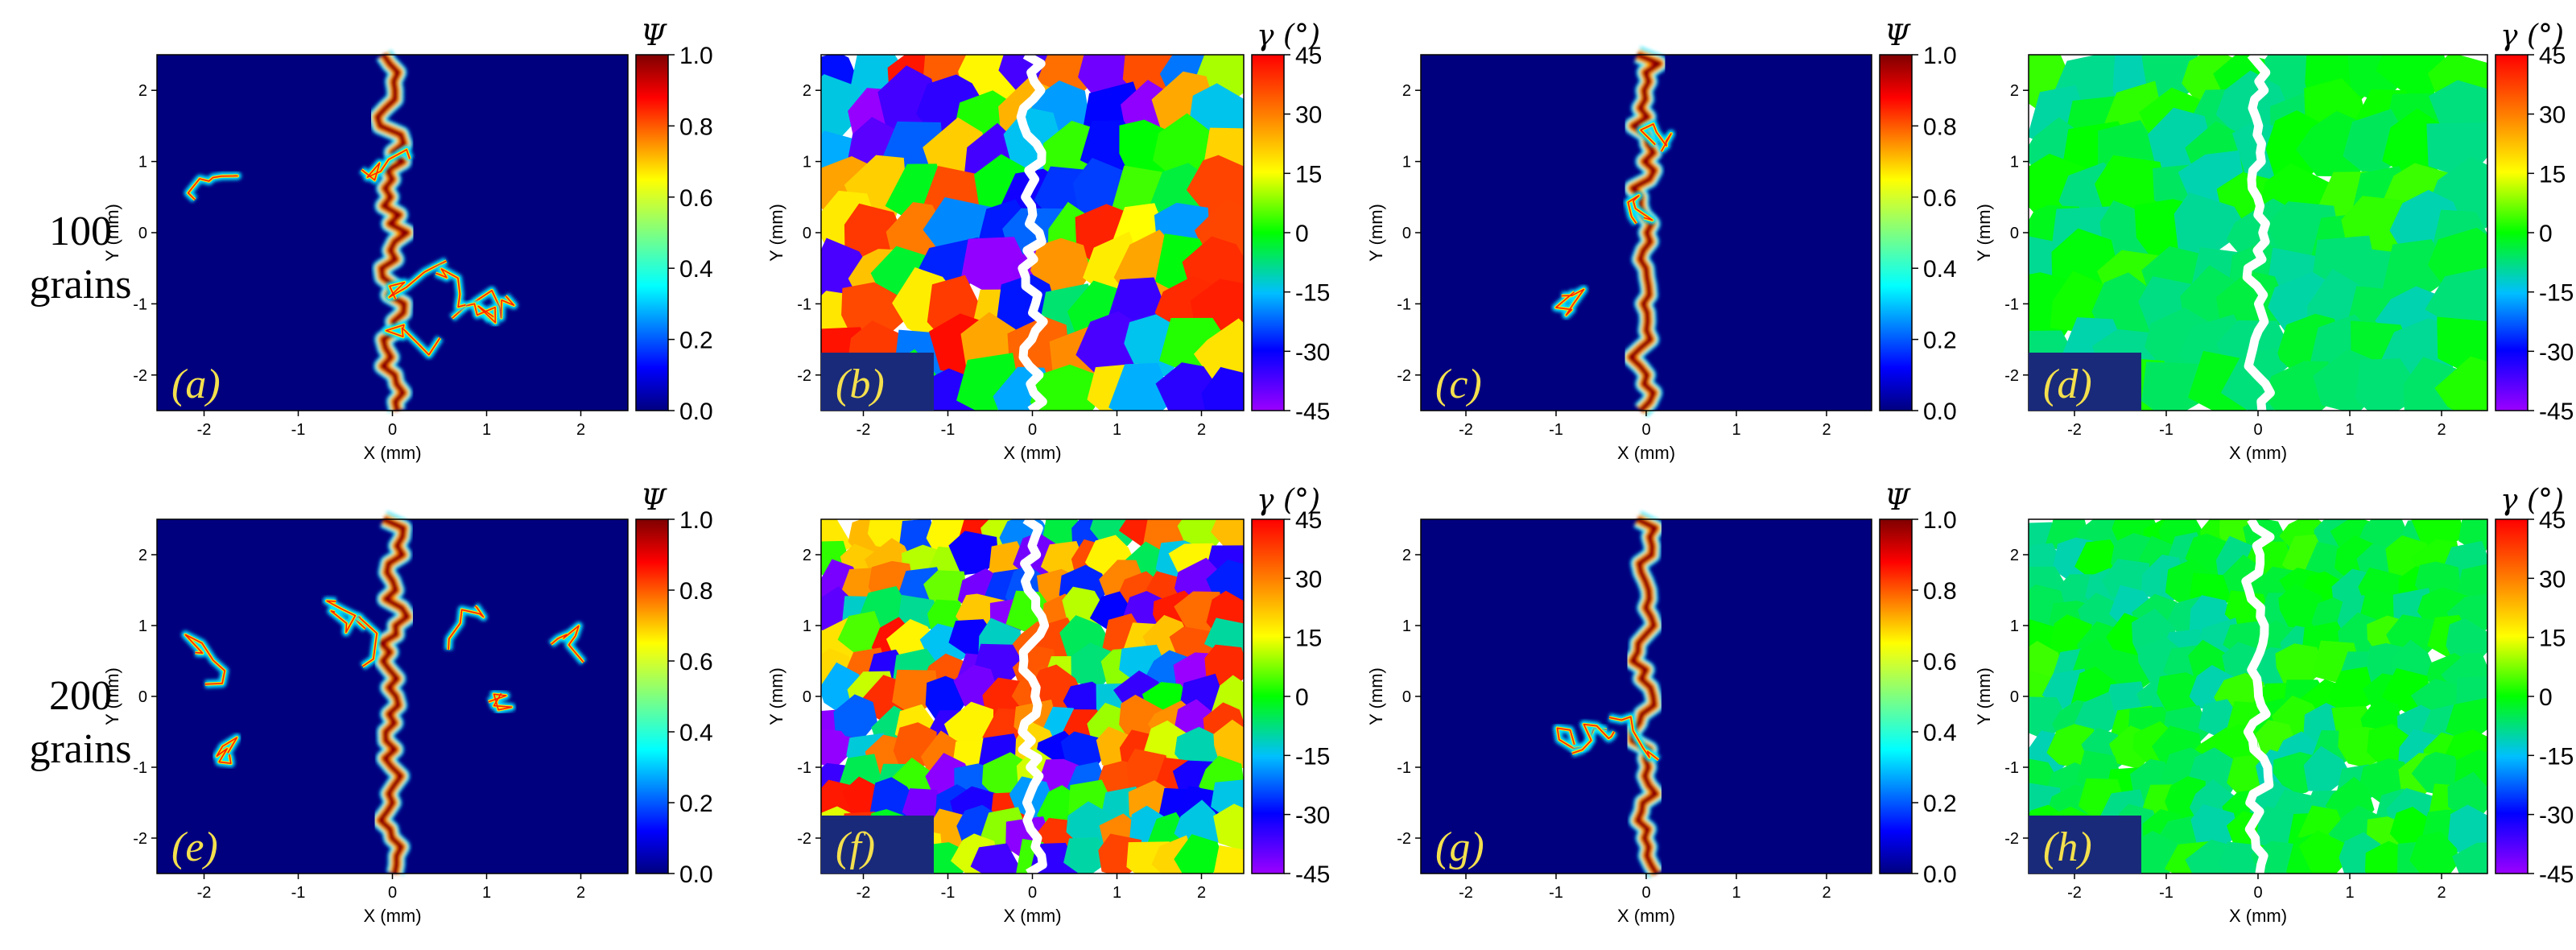 The height and width of the screenshot is (950, 2576). What do you see at coordinates (1459, 847) in the screenshot?
I see `panel-tag: (g)` at bounding box center [1459, 847].